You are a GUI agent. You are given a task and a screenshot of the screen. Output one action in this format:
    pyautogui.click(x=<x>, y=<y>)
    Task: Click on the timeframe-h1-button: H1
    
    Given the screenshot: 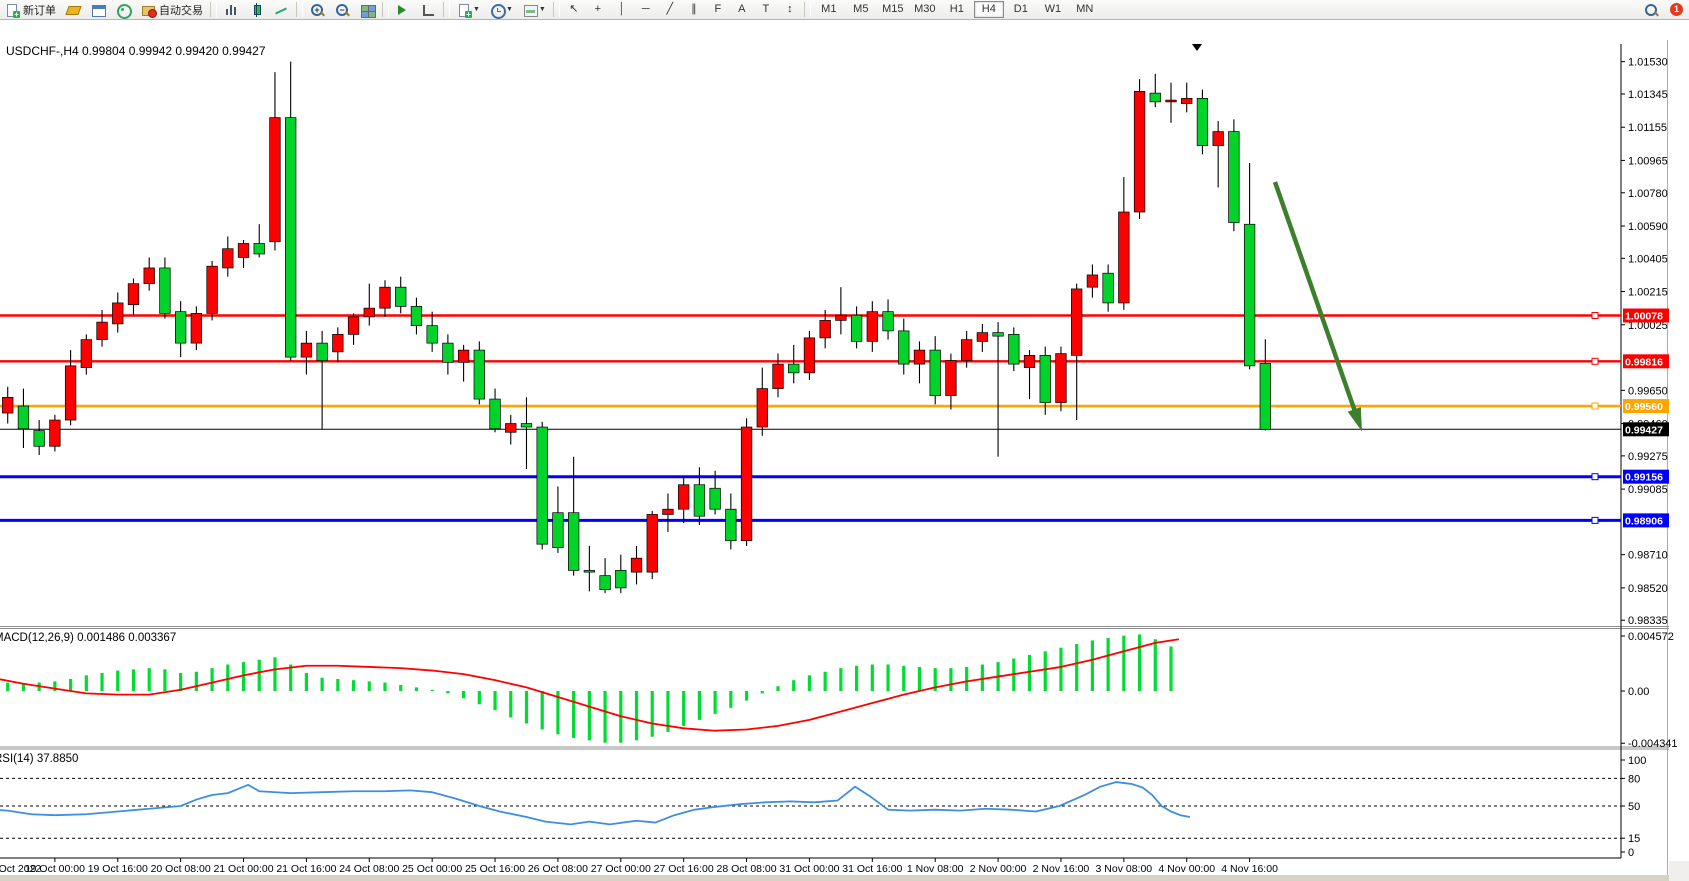 What is the action you would take?
    pyautogui.click(x=956, y=9)
    